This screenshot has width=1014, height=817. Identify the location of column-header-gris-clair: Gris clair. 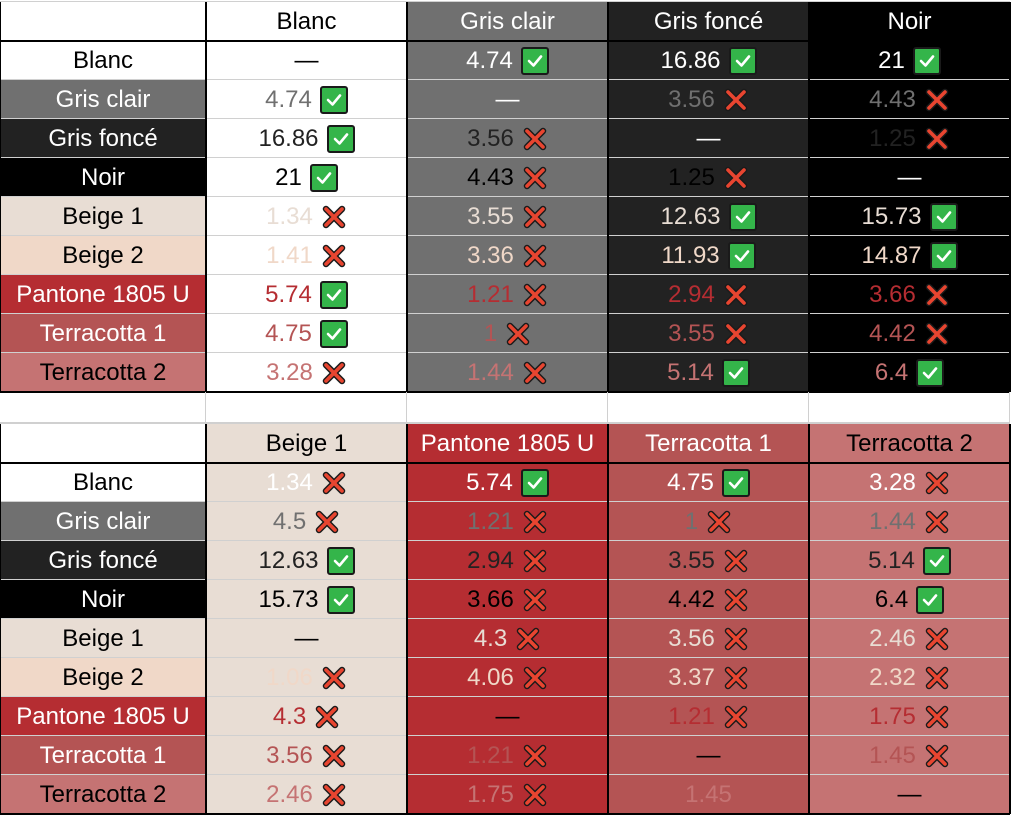
(507, 21).